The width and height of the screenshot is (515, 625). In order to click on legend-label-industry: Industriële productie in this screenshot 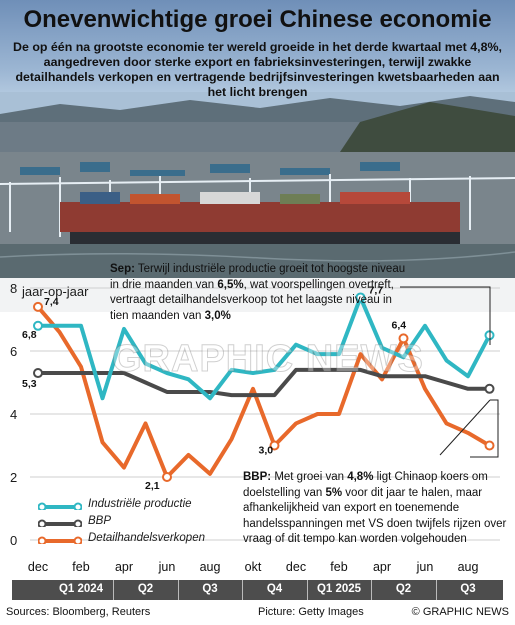, I will do `click(140, 504)`.